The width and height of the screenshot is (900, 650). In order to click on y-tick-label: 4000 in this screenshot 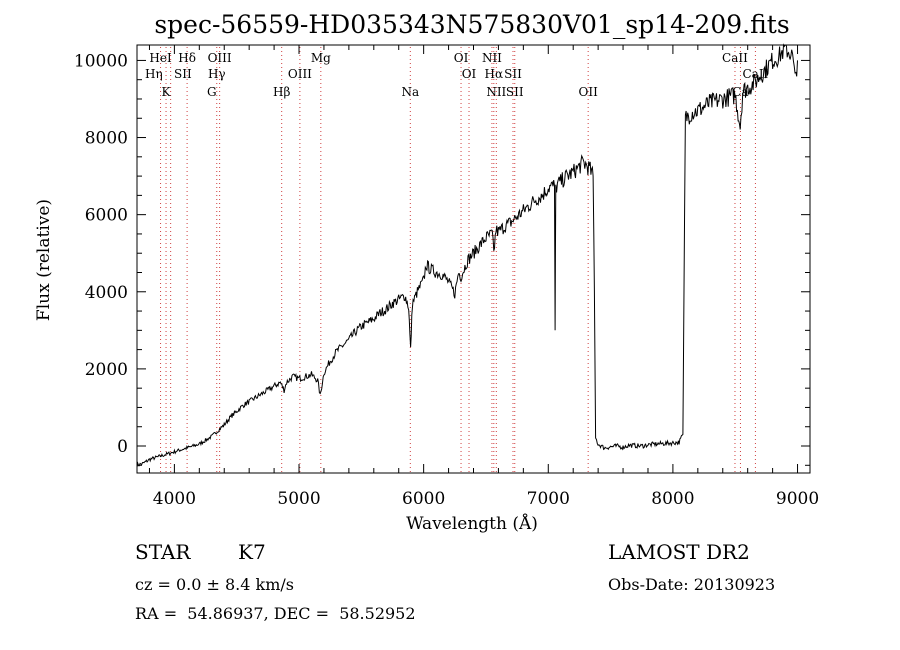, I will do `click(106, 293)`.